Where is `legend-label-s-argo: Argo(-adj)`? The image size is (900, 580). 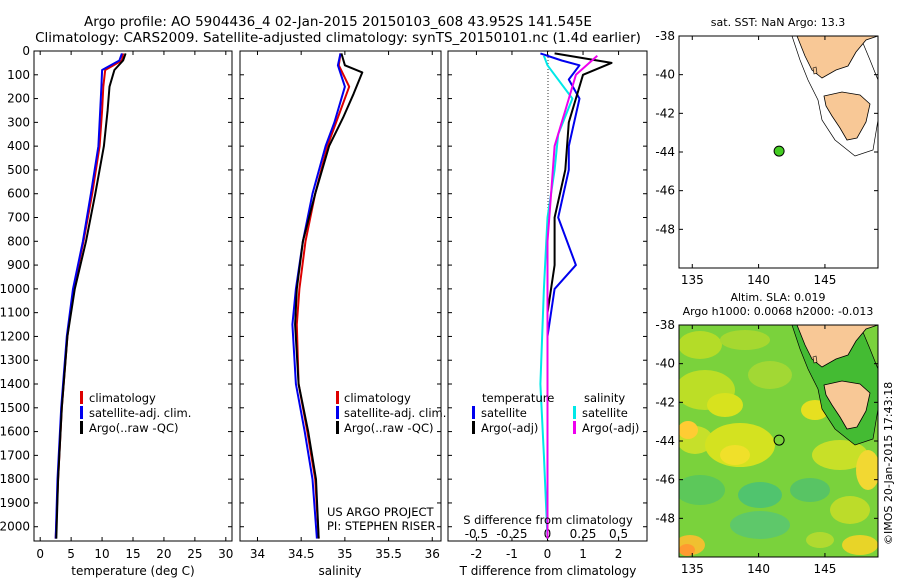
legend-label-s-argo: Argo(-adj) is located at coordinates (610, 428).